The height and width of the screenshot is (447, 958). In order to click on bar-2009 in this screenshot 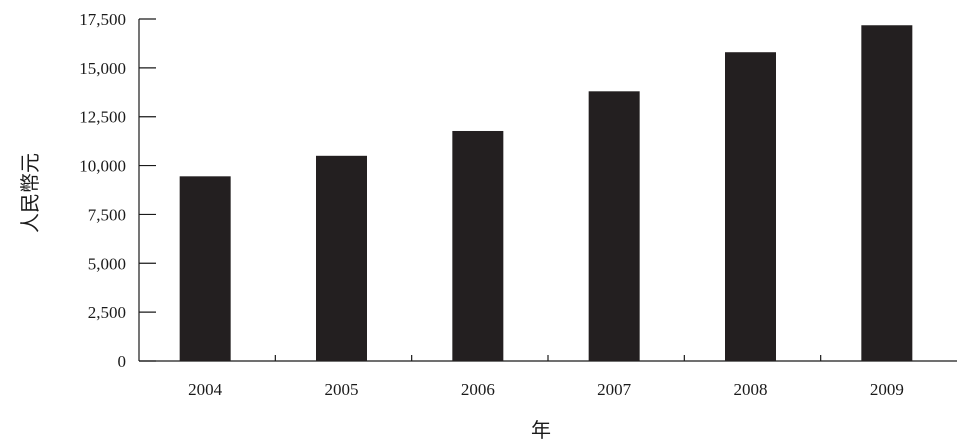, I will do `click(887, 193)`.